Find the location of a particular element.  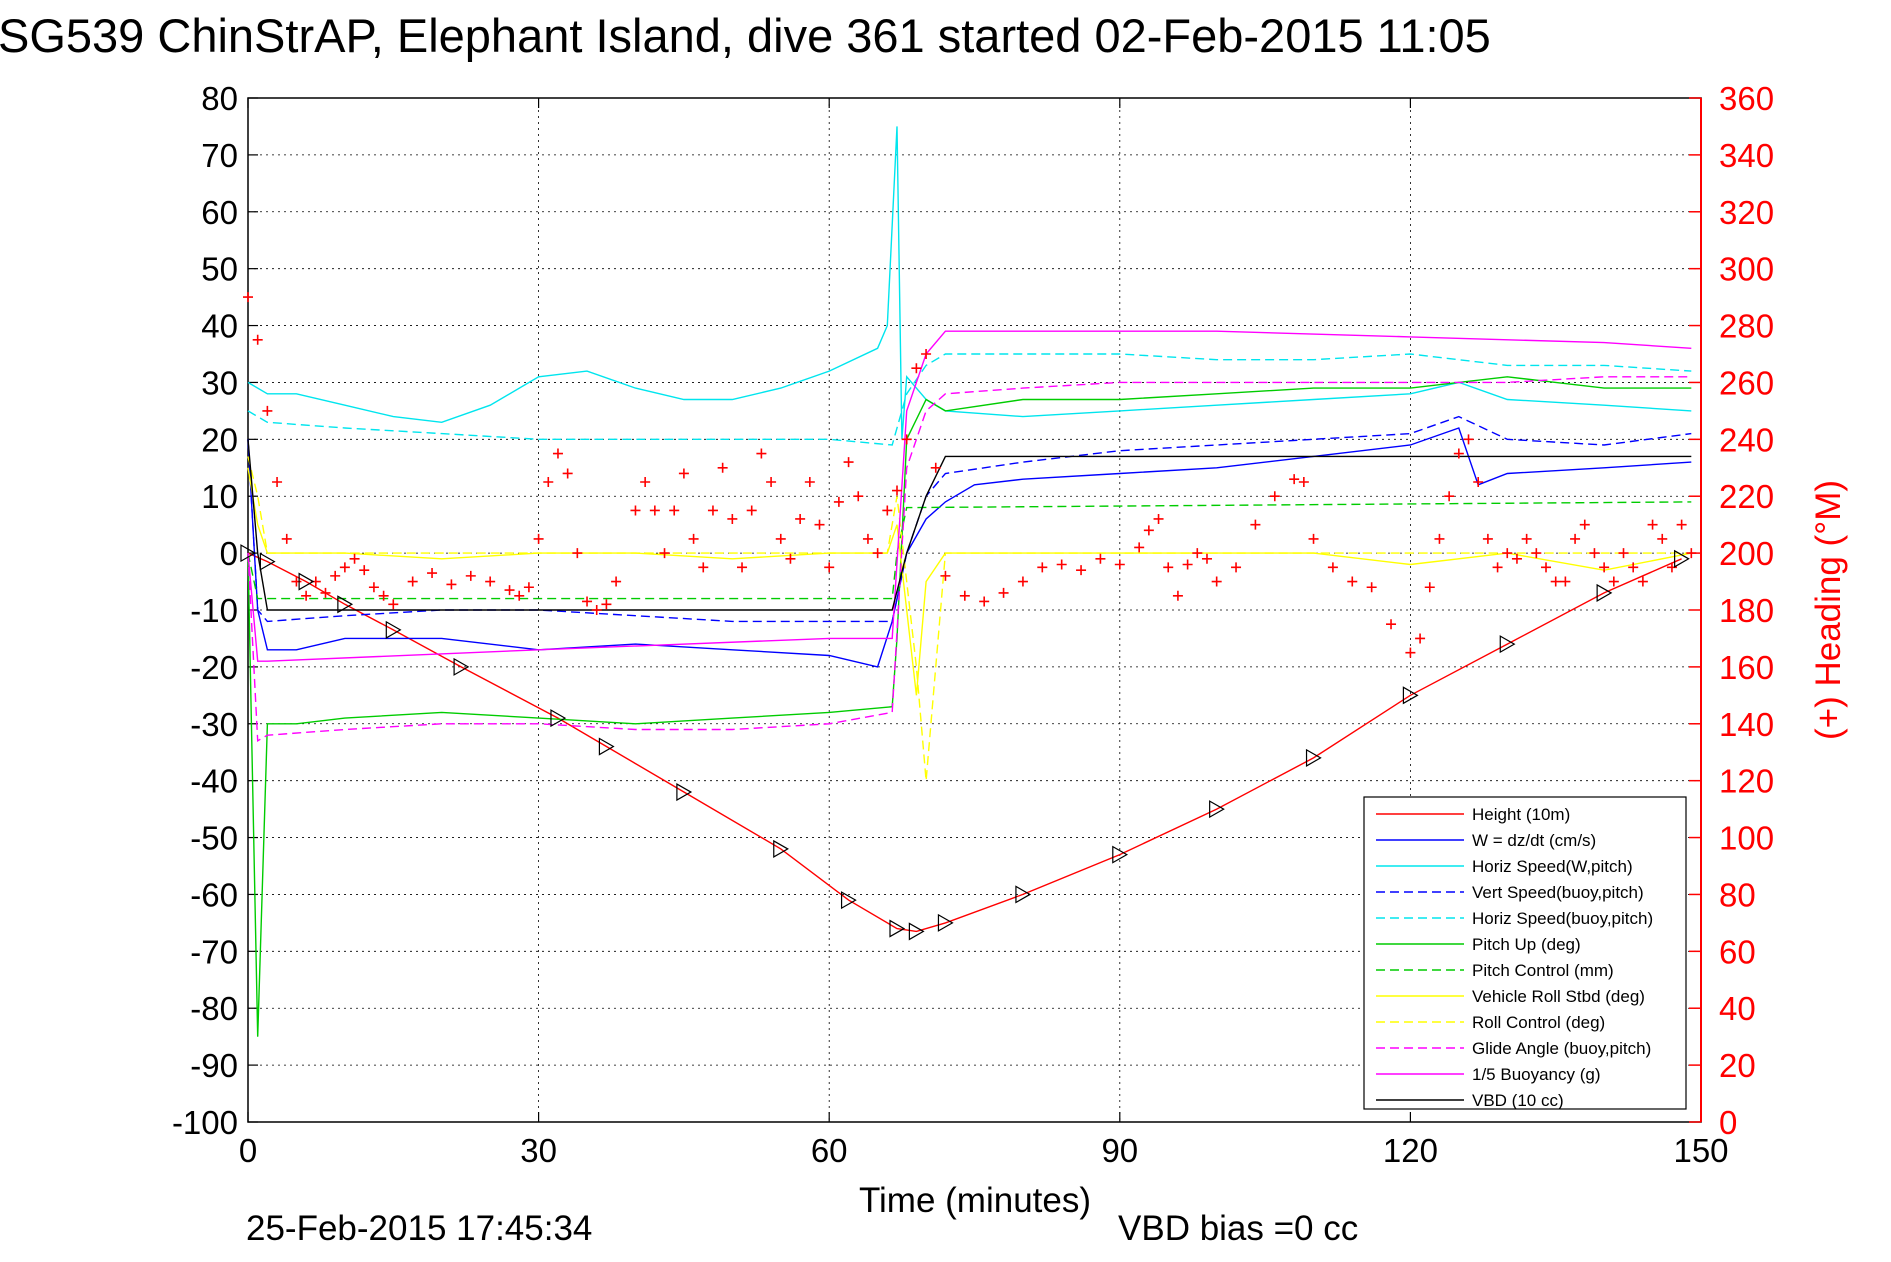

legend-entry: W = dz/dt (cm/s) is located at coordinates (1534, 840).